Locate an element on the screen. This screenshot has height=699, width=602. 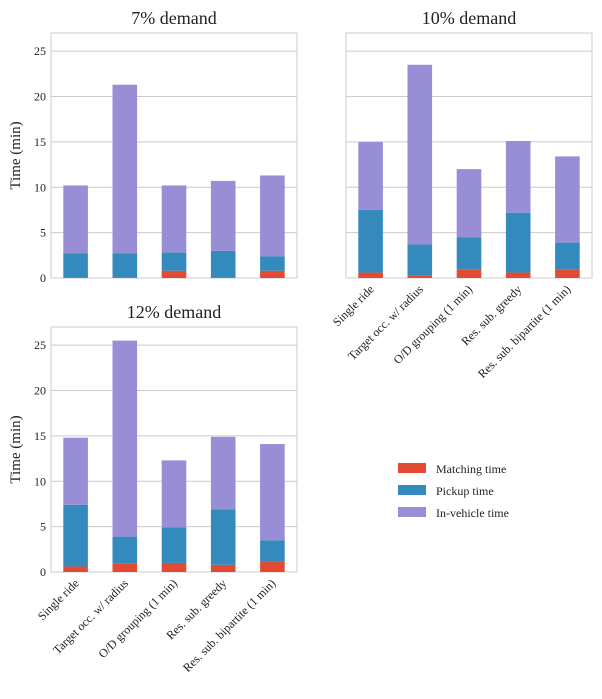
legend-label-pickup: Pickup time is located at coordinates (465, 491).